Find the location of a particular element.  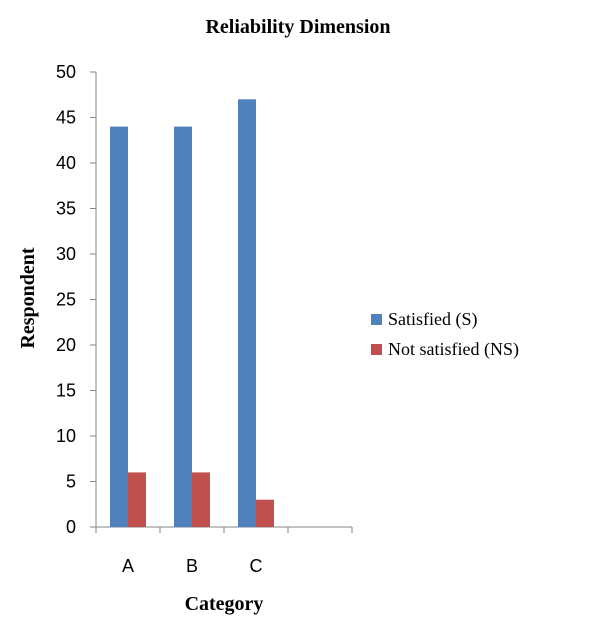

bar-not-satisfied-a is located at coordinates (137, 499).